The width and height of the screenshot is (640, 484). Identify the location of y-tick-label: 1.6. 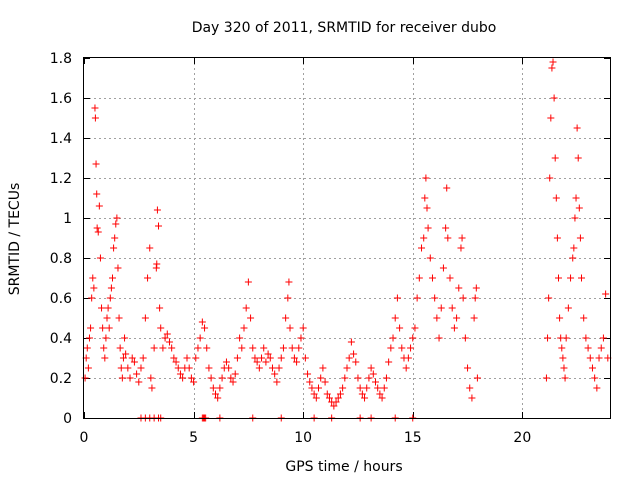
(61, 99).